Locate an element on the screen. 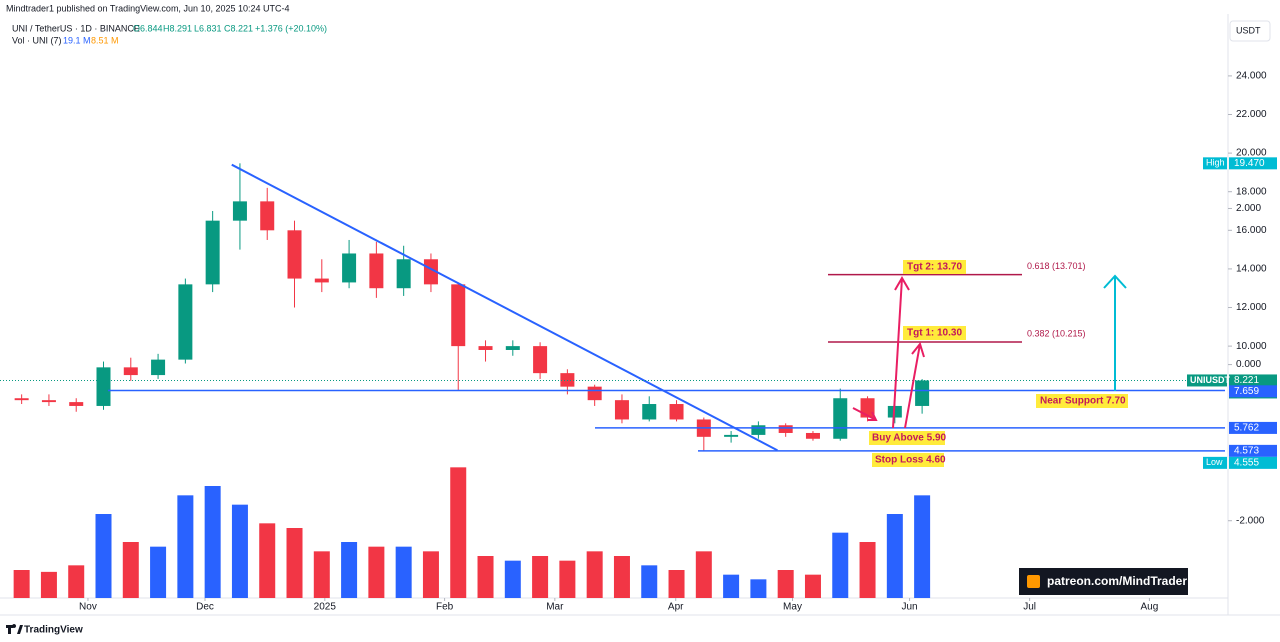 This screenshot has width=1280, height=642. y-tick-label: 12.000 is located at coordinates (1251, 307).